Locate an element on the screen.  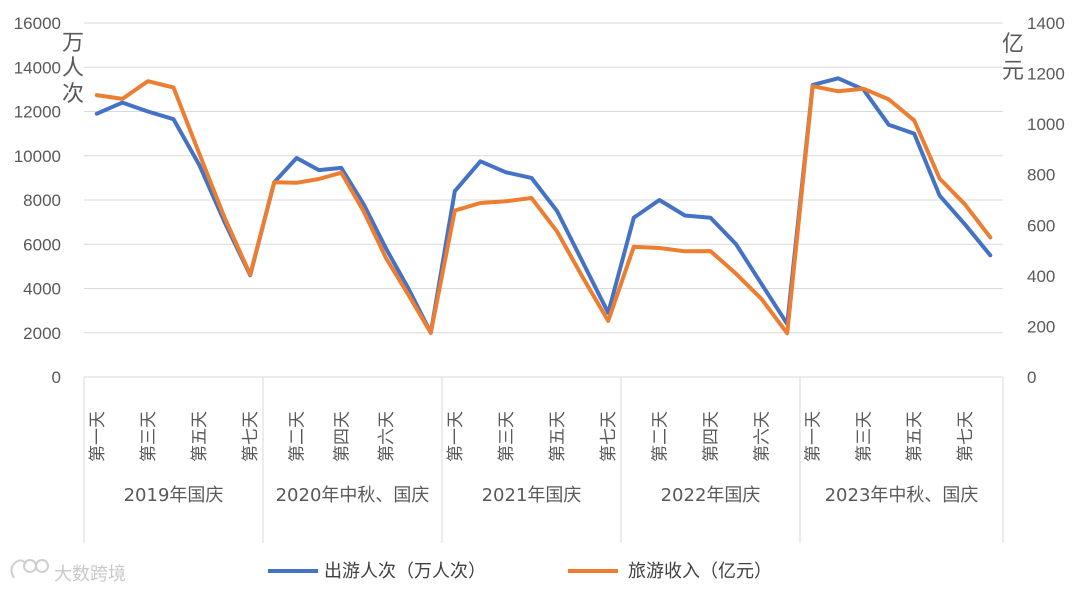
right-tick-label: 400 is located at coordinates (1041, 276).